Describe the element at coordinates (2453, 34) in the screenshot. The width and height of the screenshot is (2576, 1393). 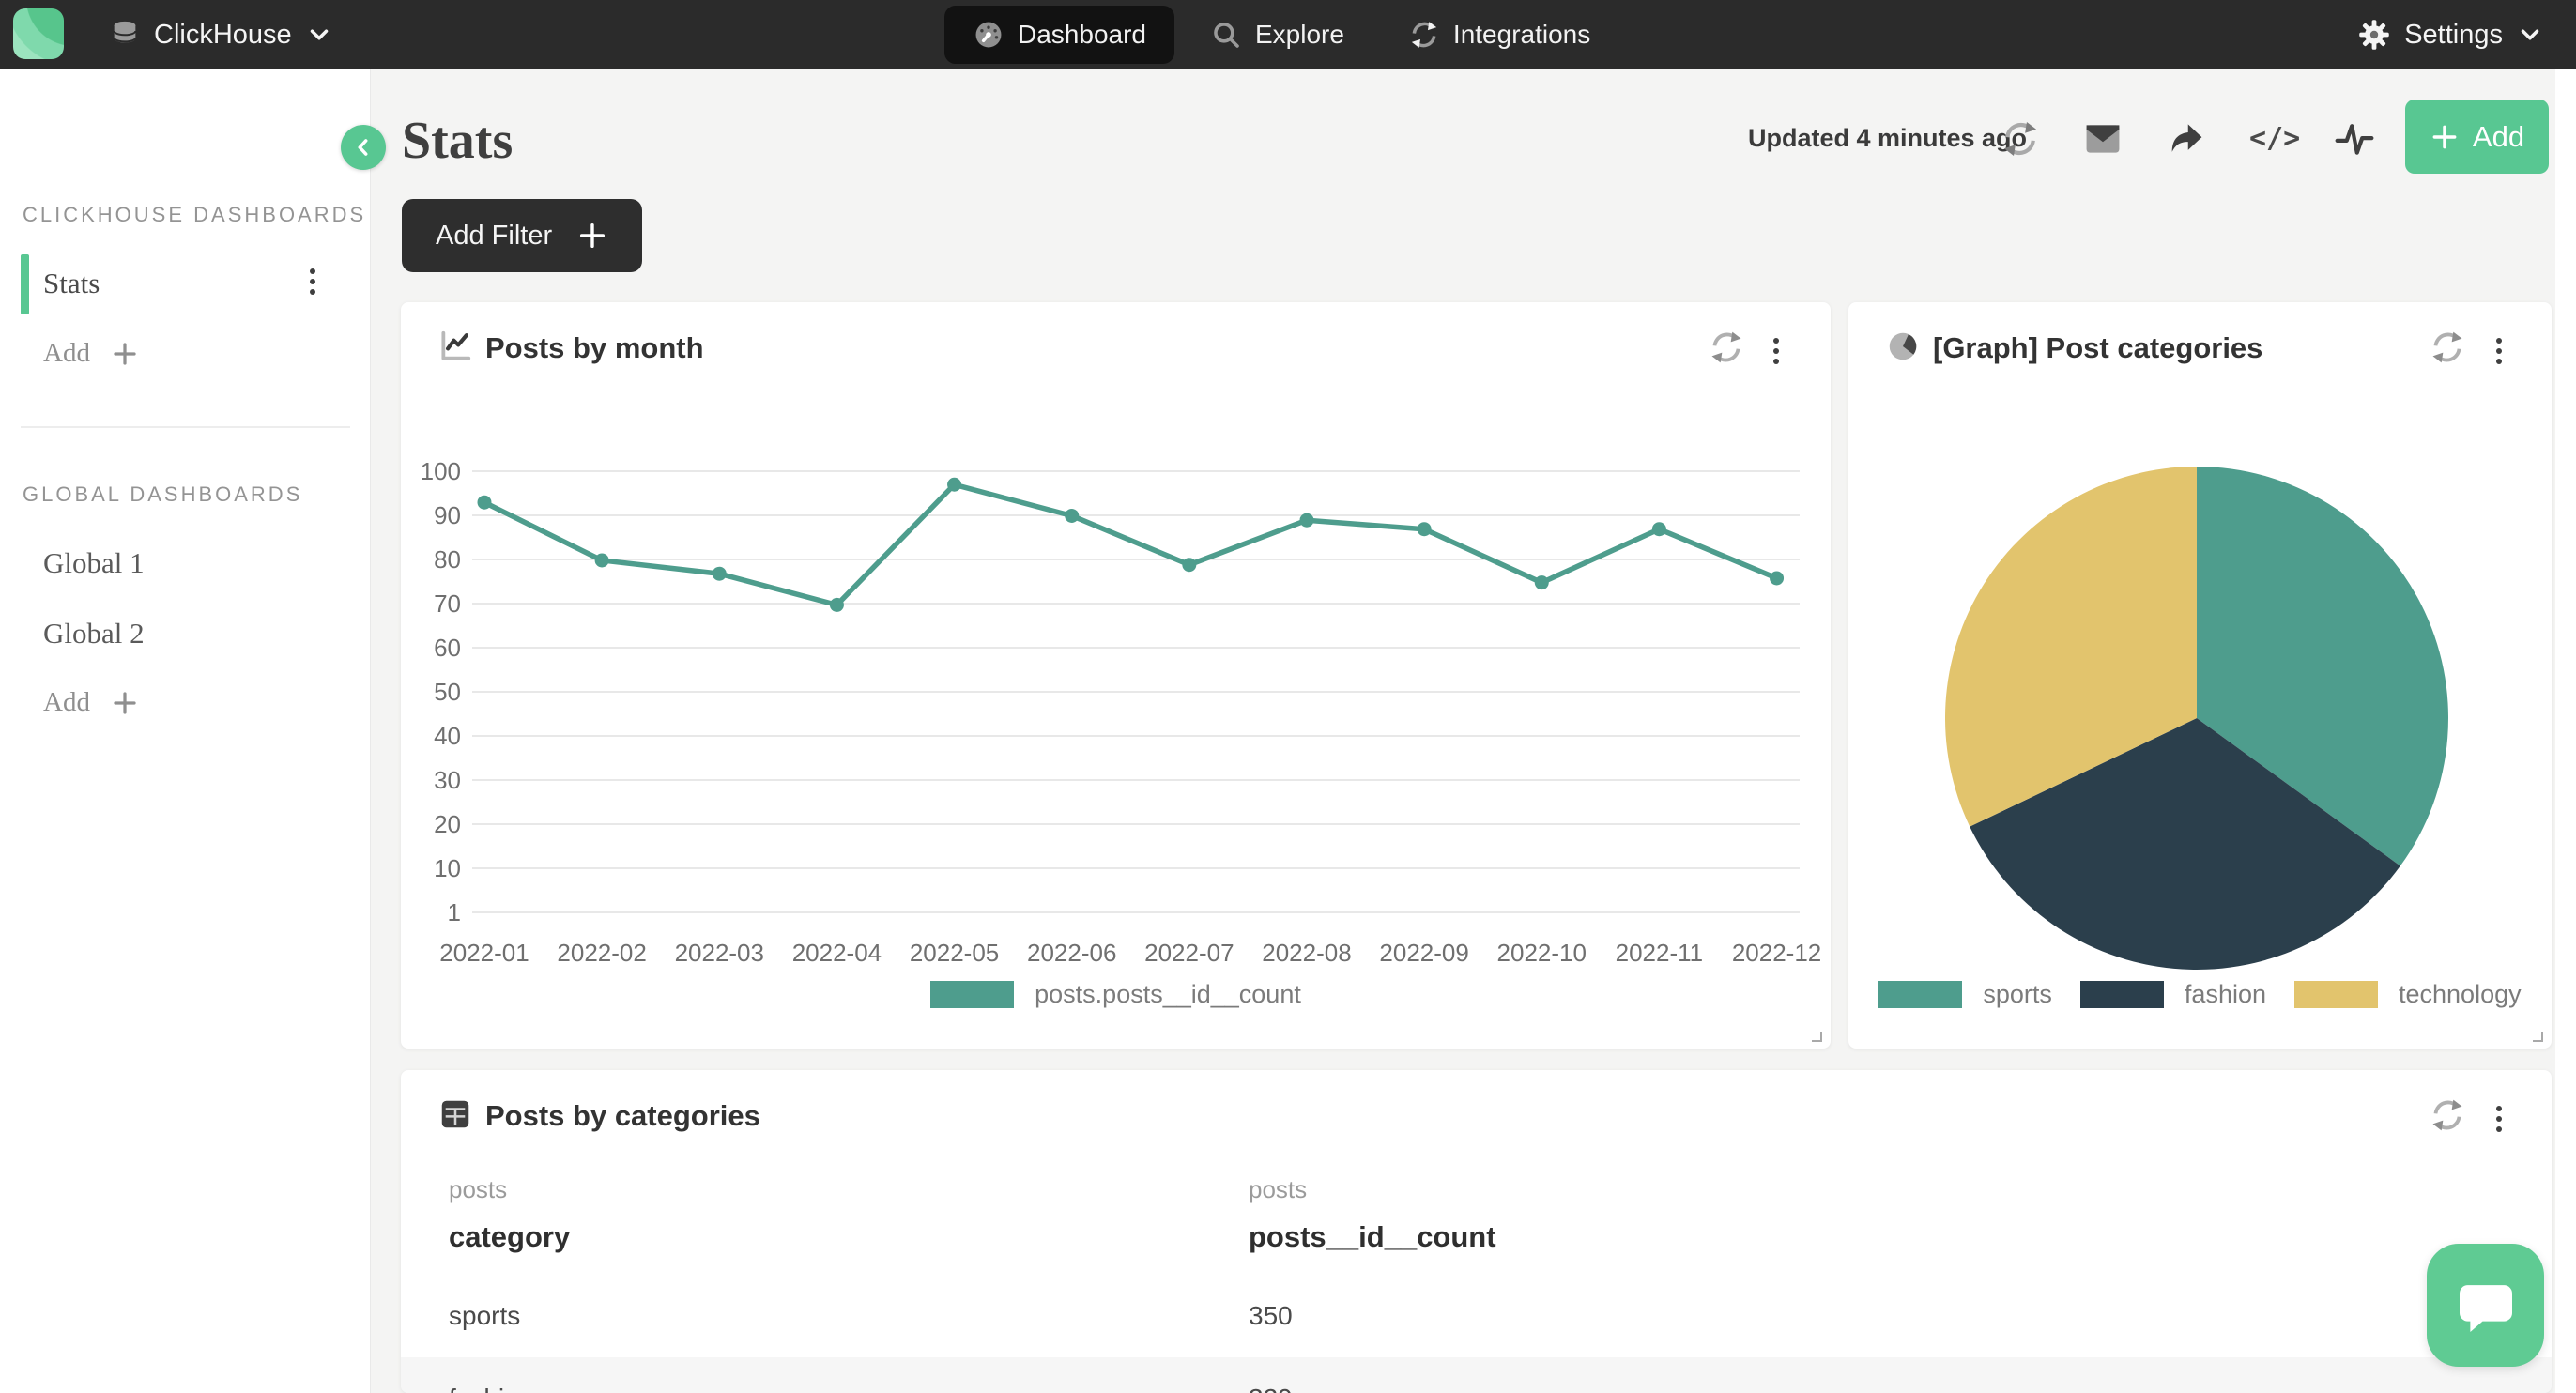
I see `settings-label: Settings` at that location.